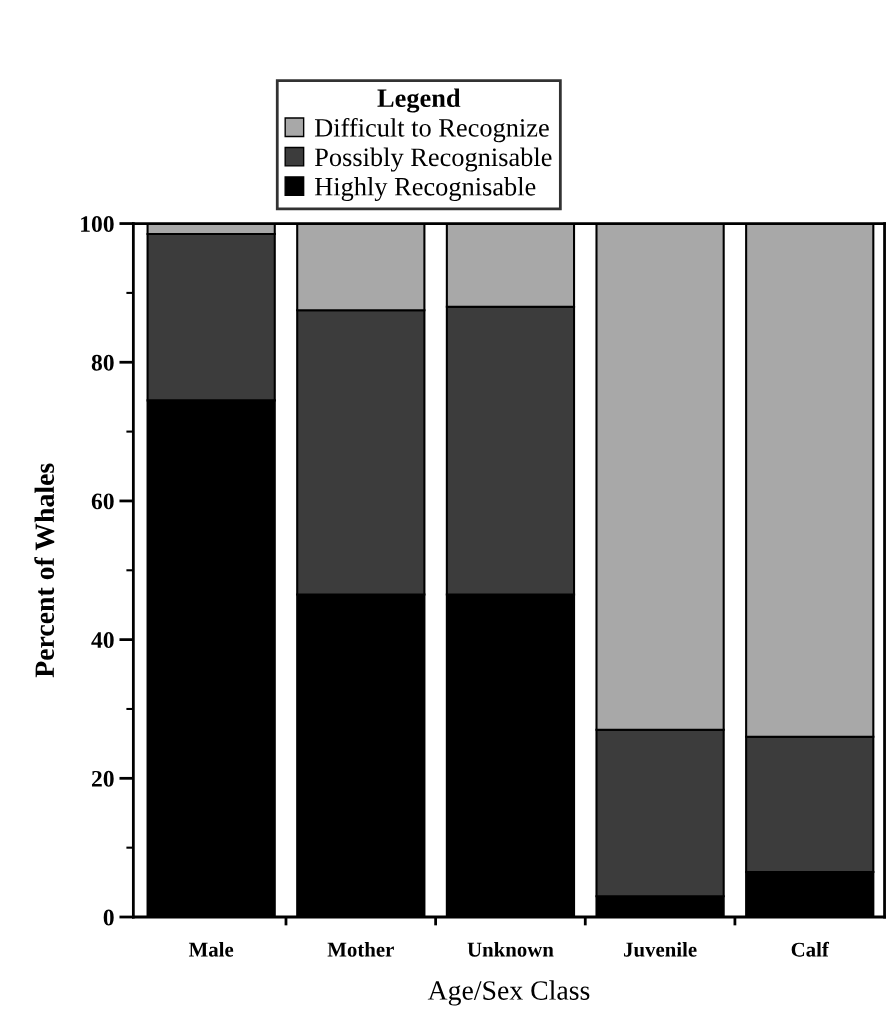 This screenshot has height=1035, width=889. Describe the element at coordinates (44, 570) in the screenshot. I see `y-axis-title: Percent of Whales` at that location.